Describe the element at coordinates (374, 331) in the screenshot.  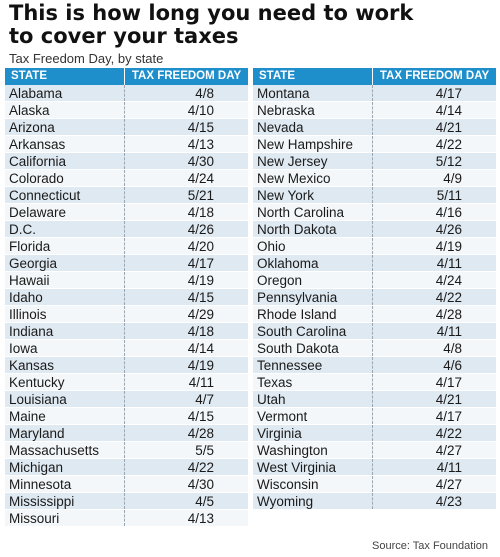
I see `table-row: South Carolina 4/11` at that location.